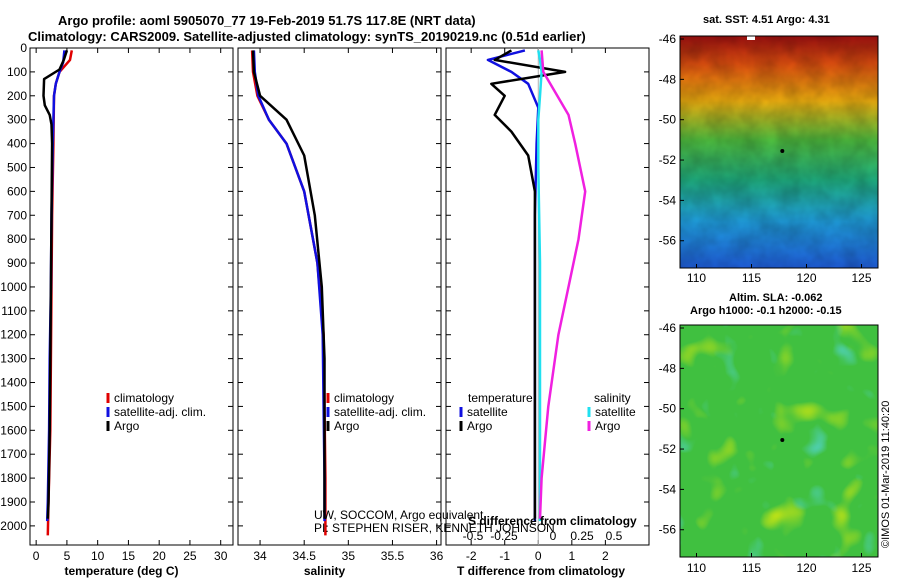 This screenshot has height=580, width=900. What do you see at coordinates (766, 20) in the screenshot?
I see `sst-map-title: sat. SST: 4.51 Argo: 4.31` at bounding box center [766, 20].